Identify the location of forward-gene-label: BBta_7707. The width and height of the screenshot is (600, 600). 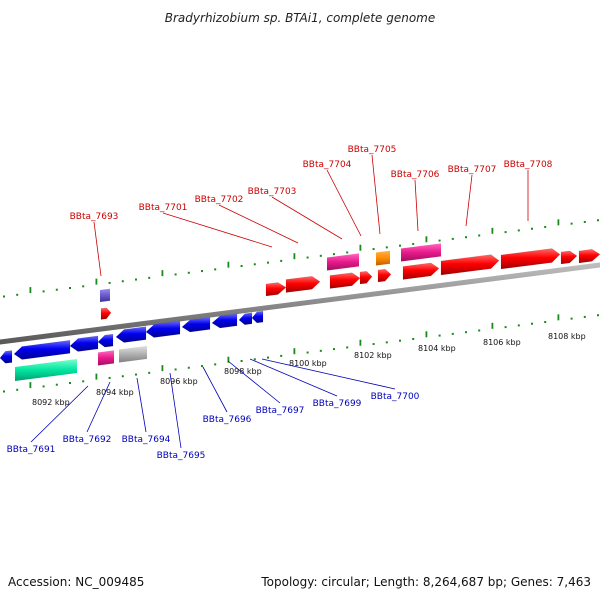
(472, 170).